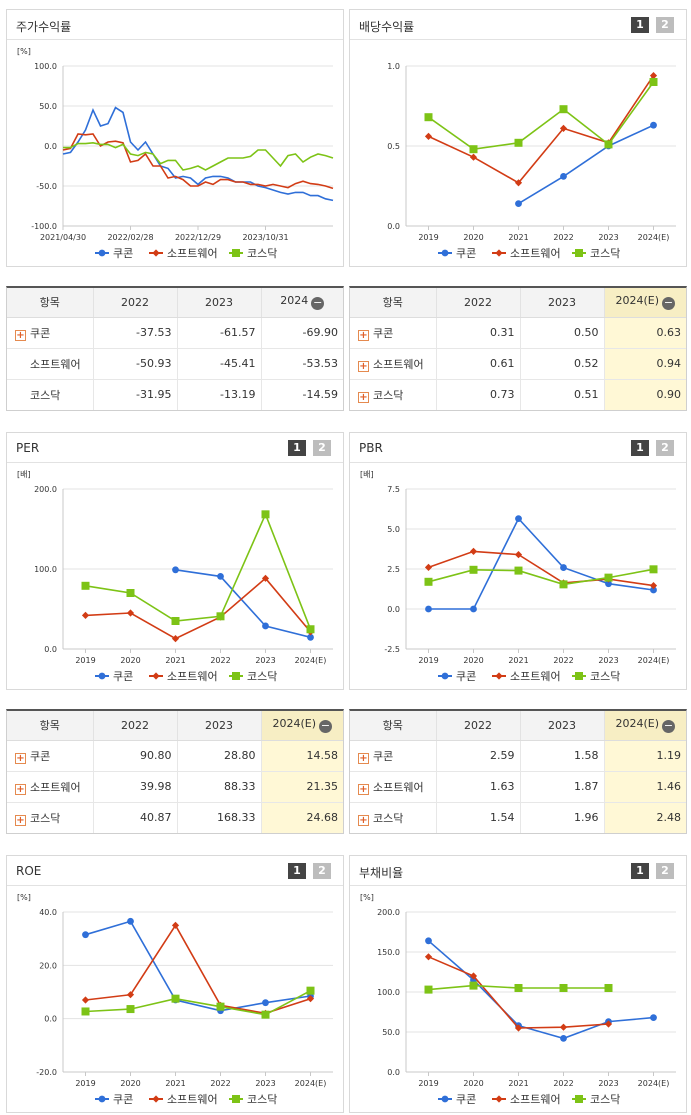  Describe the element at coordinates (393, 1072) in the screenshot. I see `y-tick-label: 0.0` at that location.